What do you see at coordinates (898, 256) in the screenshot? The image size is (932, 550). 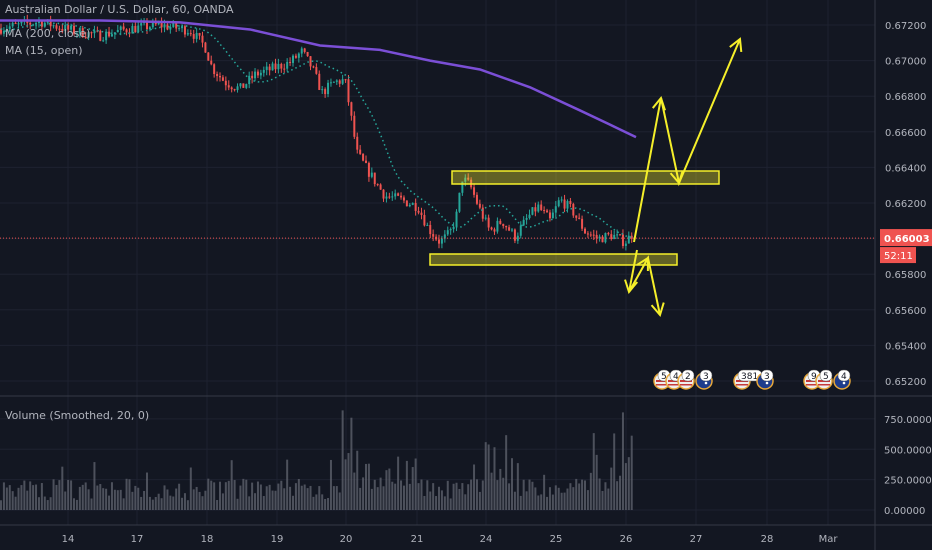 I see `countdown-label: 52:11` at bounding box center [898, 256].